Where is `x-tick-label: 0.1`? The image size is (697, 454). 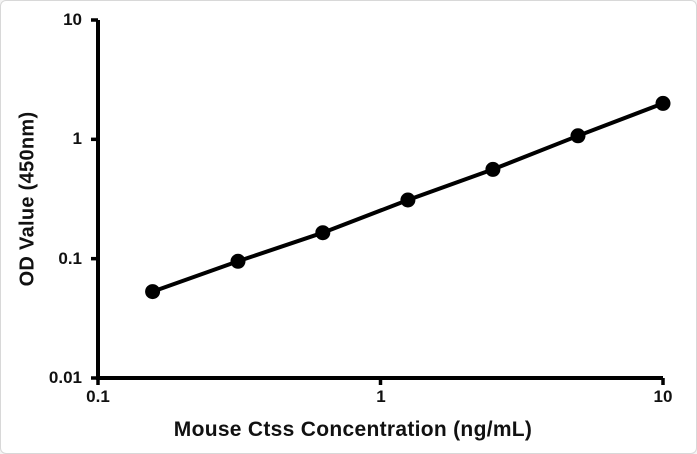
x-tick-label: 0.1 is located at coordinates (98, 396).